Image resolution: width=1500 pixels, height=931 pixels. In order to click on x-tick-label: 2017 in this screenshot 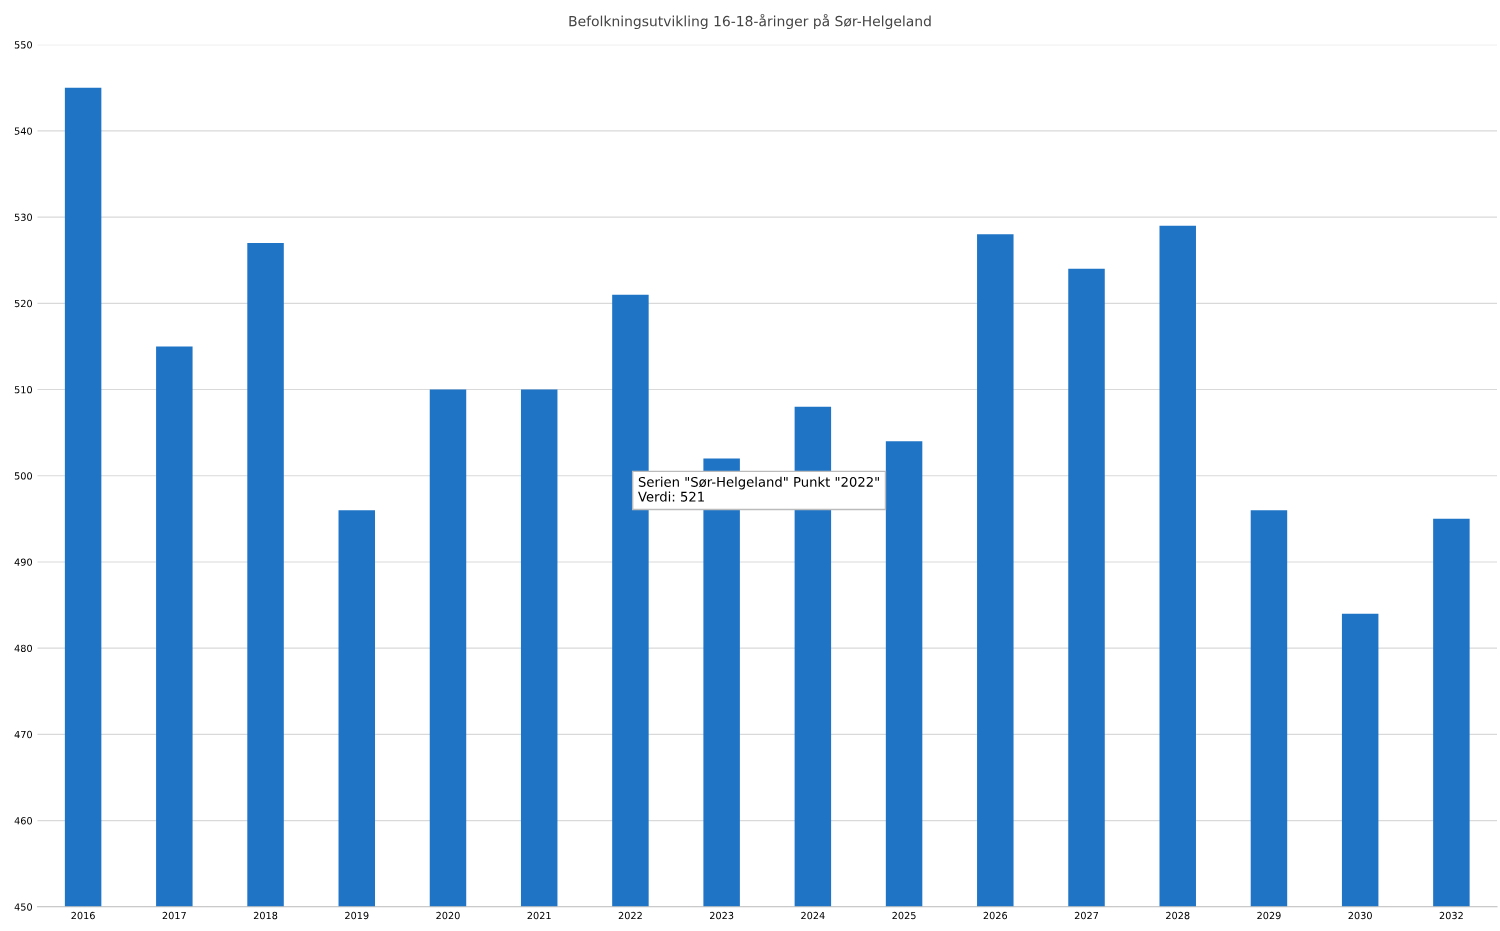, I will do `click(174, 915)`.